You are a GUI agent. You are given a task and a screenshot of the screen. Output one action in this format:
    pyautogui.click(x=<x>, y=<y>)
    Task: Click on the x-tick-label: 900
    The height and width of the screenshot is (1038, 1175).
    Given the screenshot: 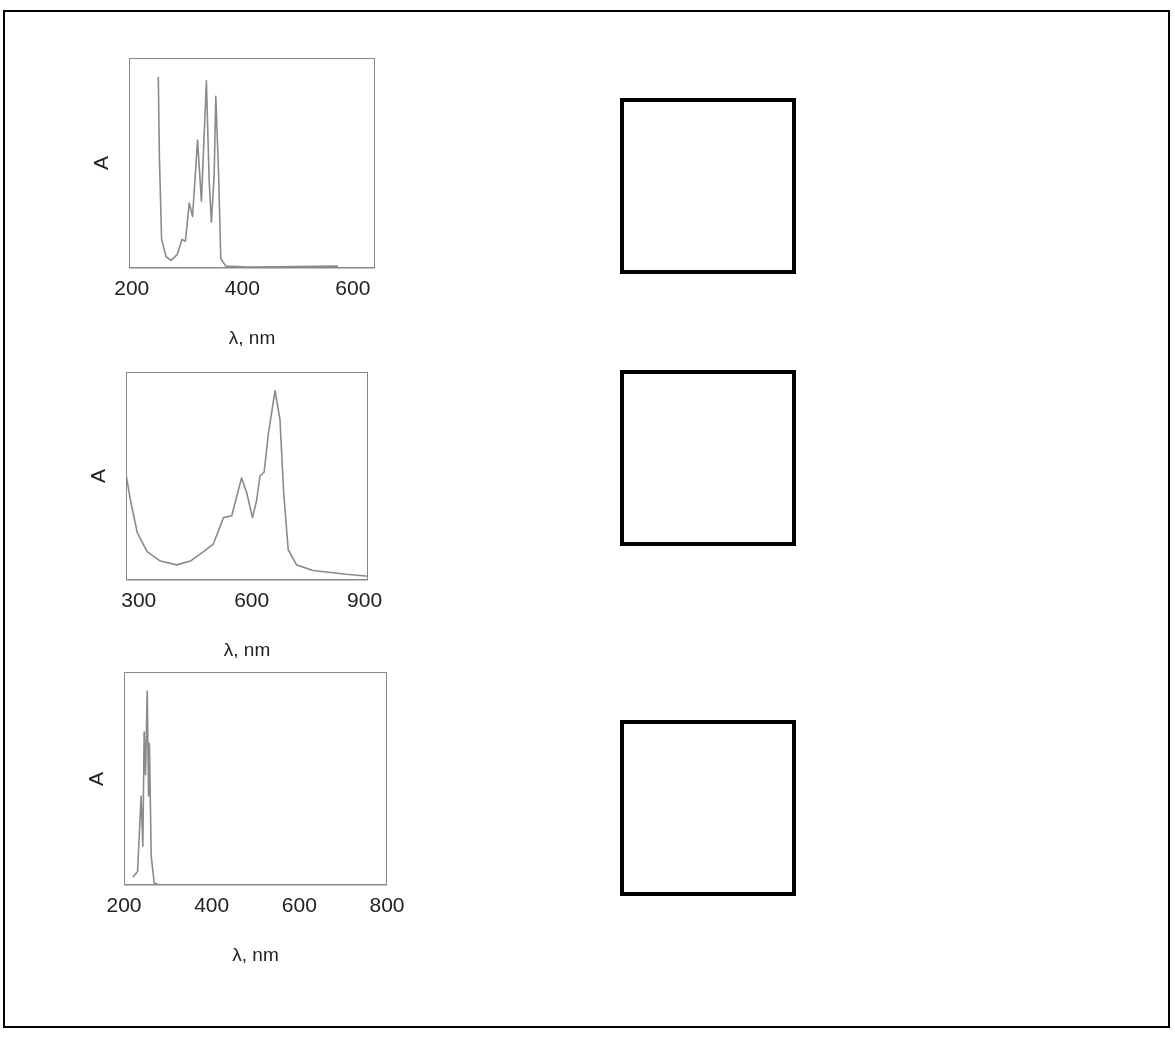 What is the action you would take?
    pyautogui.click(x=365, y=599)
    